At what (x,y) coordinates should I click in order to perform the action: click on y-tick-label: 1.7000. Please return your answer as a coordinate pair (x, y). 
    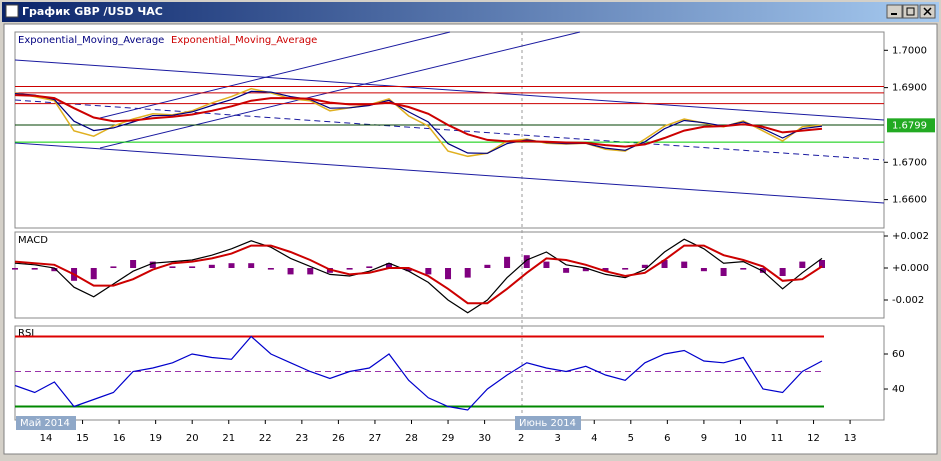
    Looking at the image, I should click on (909, 50).